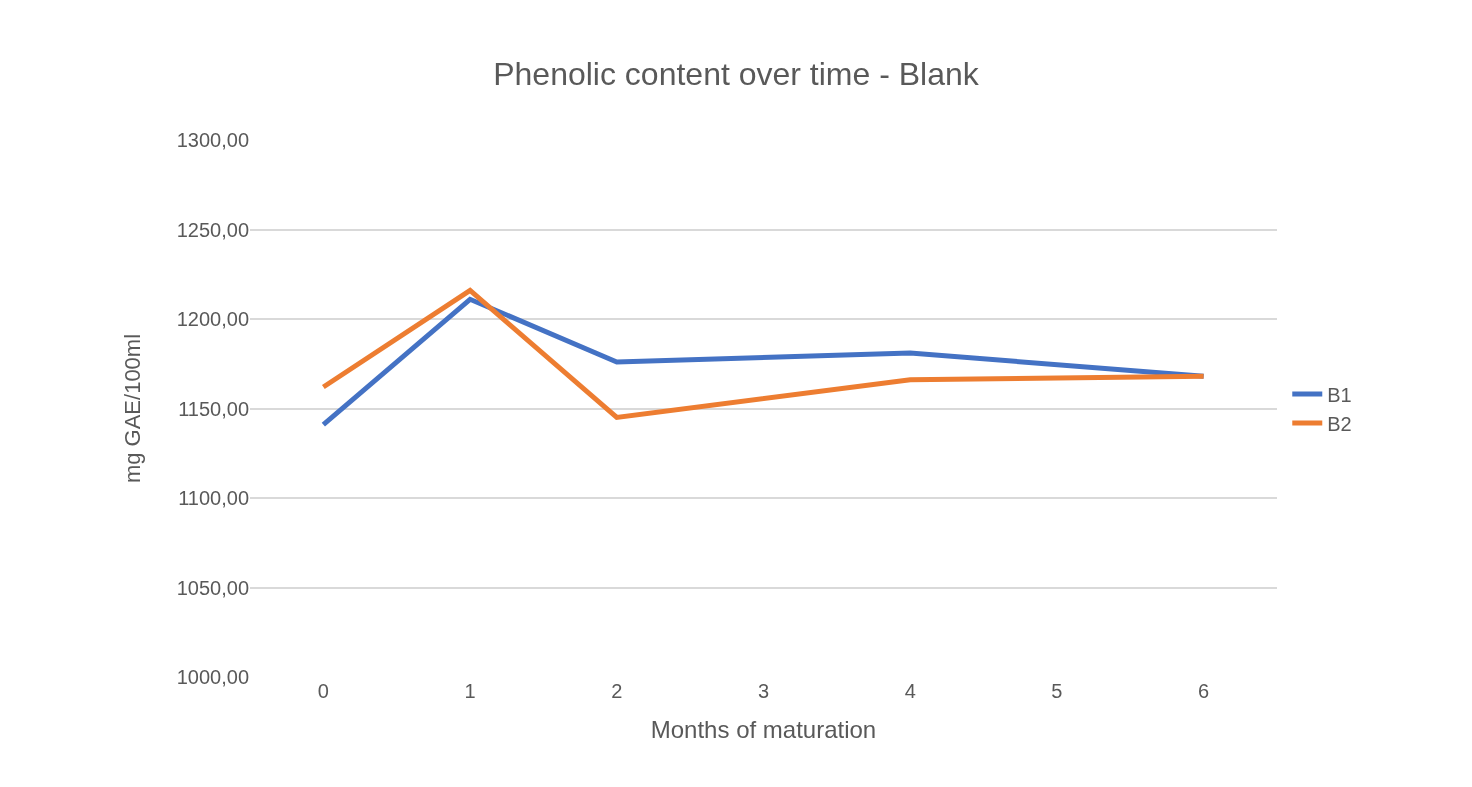 The image size is (1472, 787). What do you see at coordinates (763, 730) in the screenshot?
I see `x-axis-title: Months of maturation` at bounding box center [763, 730].